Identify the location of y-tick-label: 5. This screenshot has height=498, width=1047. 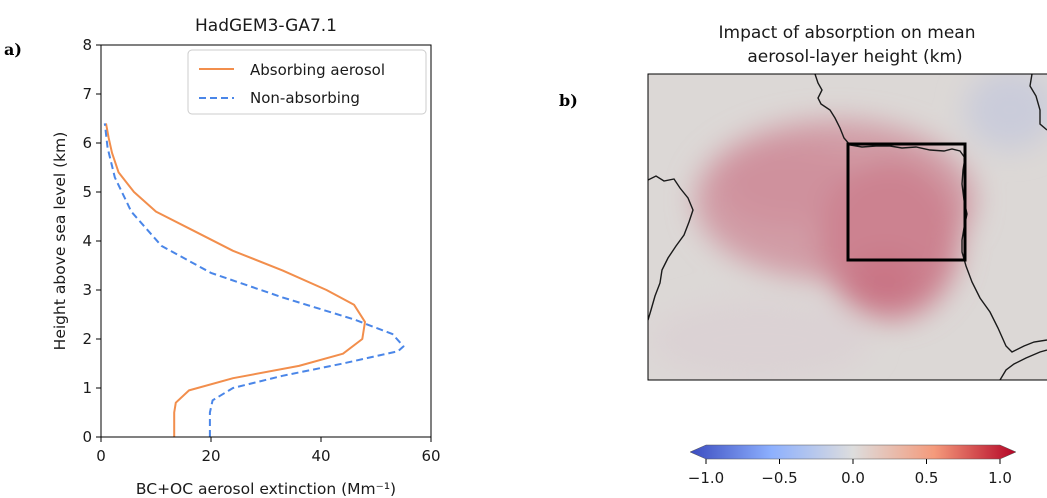
(87, 192).